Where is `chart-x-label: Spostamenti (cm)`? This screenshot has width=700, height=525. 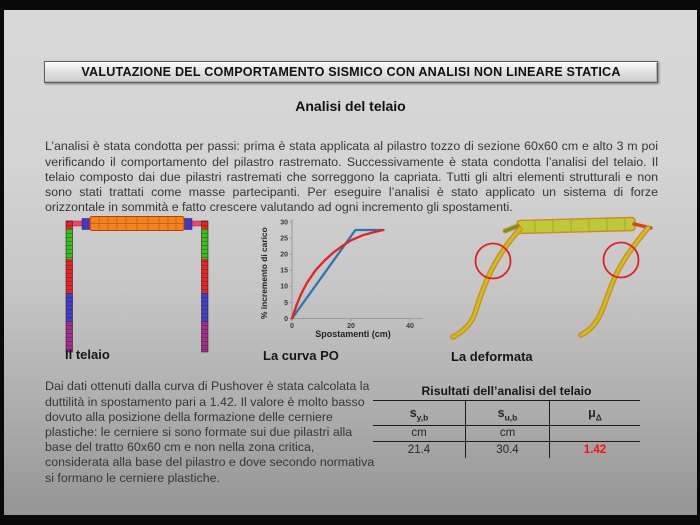
chart-x-label: Spostamenti (cm) is located at coordinates (353, 334).